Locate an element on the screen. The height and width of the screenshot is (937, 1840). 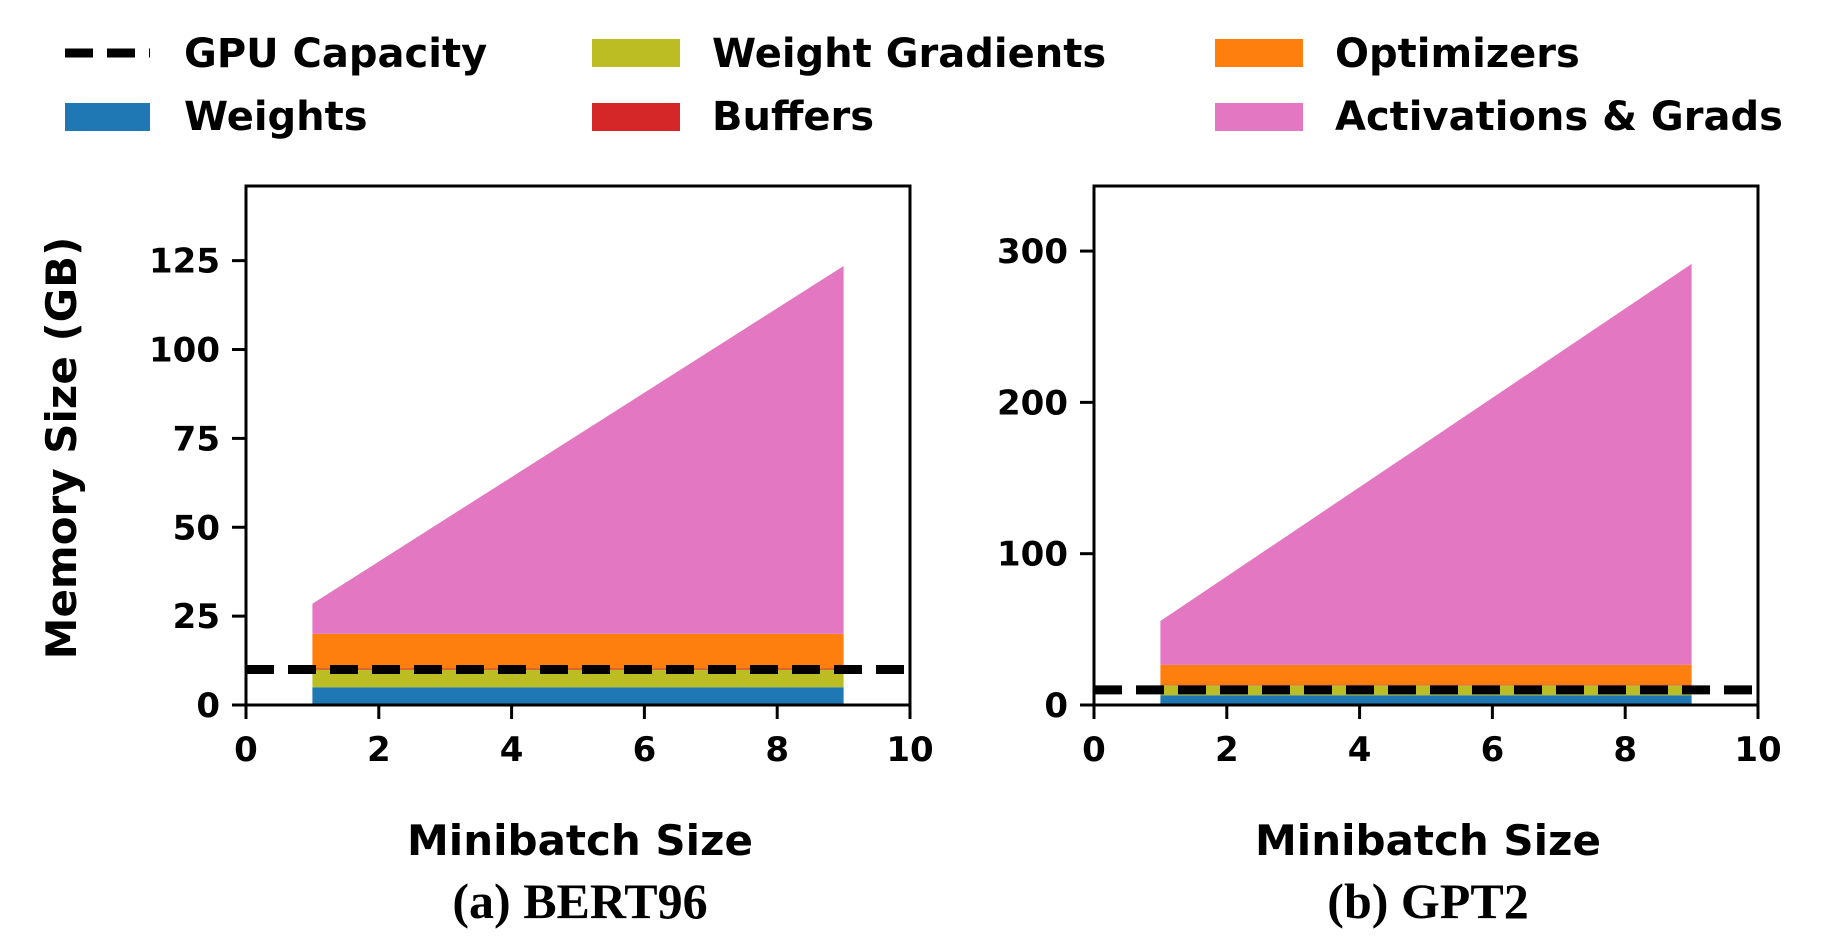
legend-item-gpu-capacity: GPU Capacity is located at coordinates (276, 54).